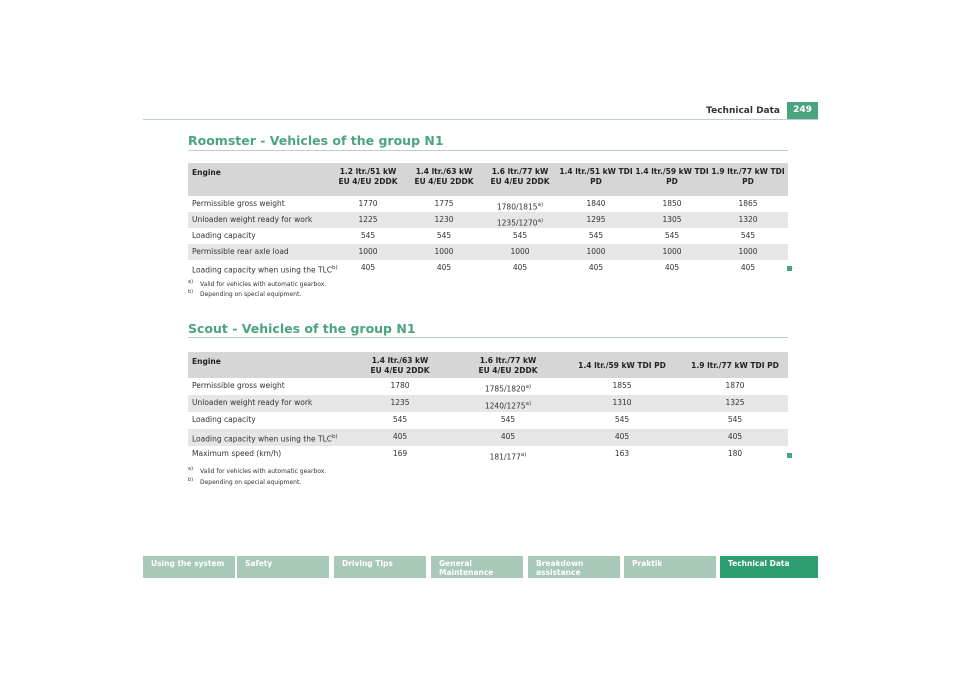  I want to click on cell-value: 1870, so click(735, 385).